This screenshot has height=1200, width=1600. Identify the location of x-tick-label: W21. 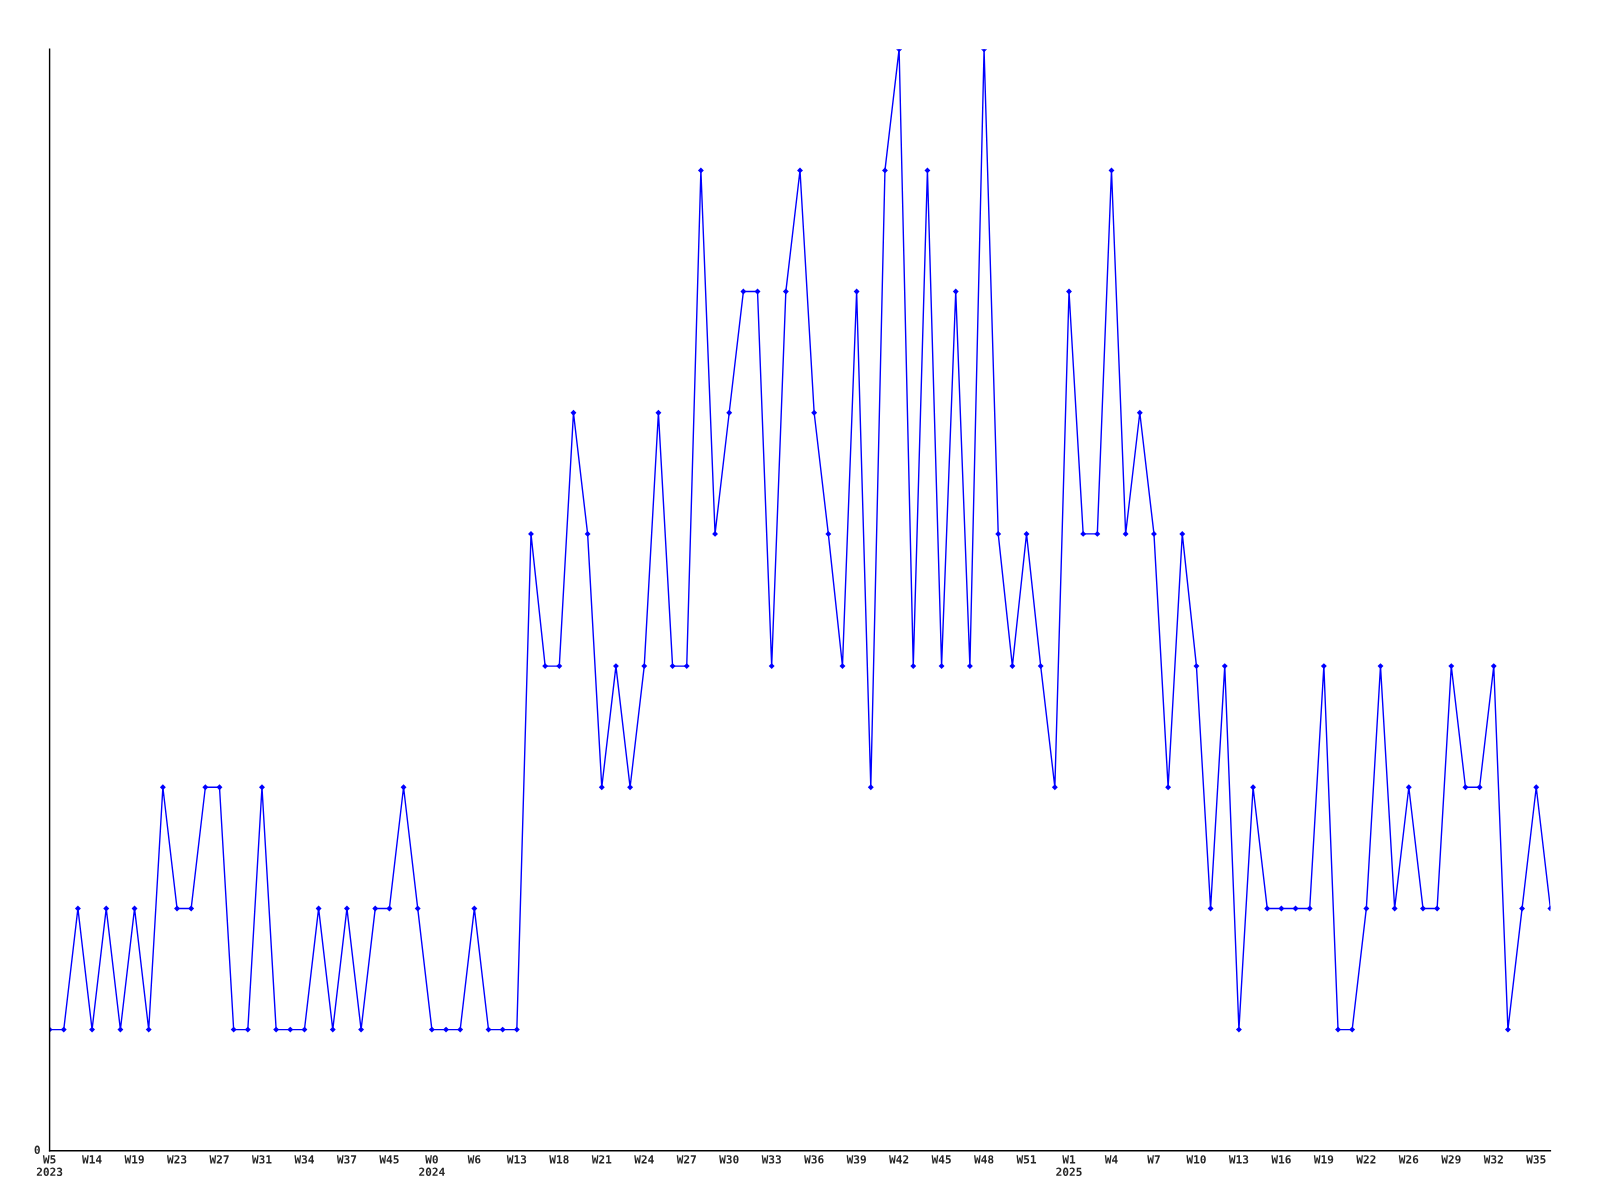
(601, 1159).